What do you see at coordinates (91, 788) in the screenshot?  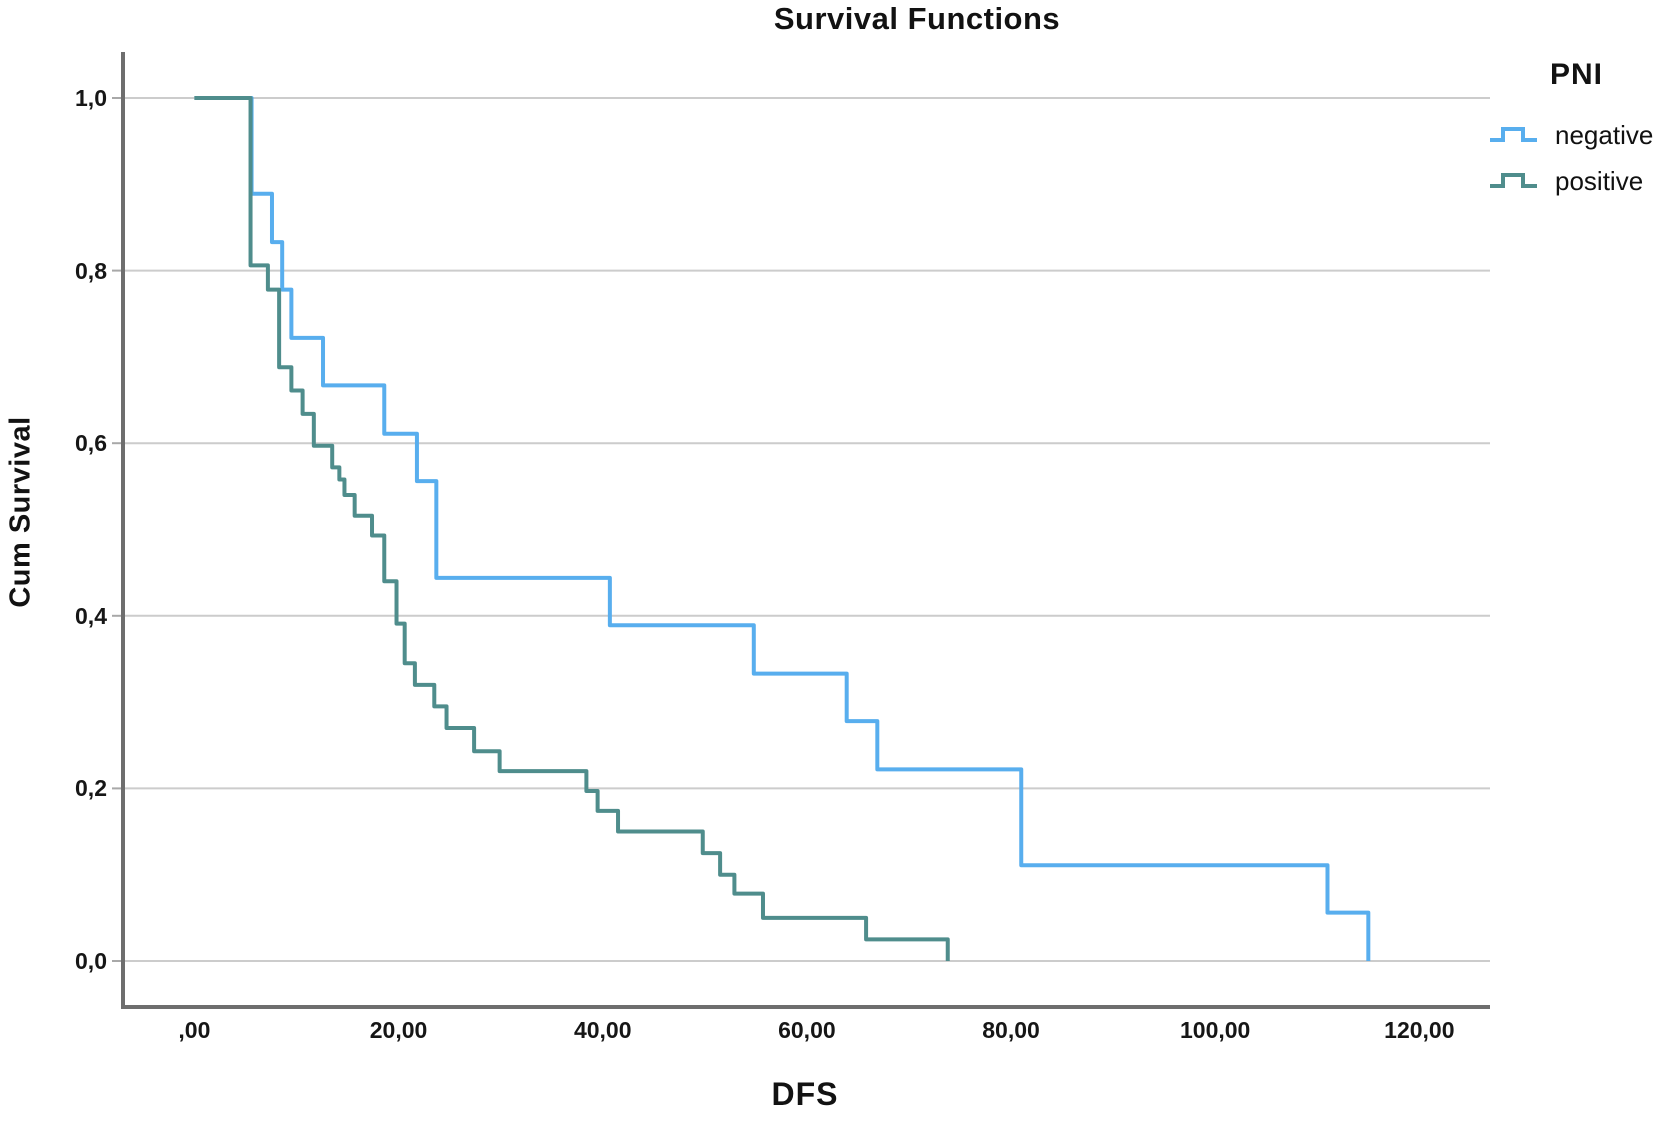 I see `y-tick-label: 0,2` at bounding box center [91, 788].